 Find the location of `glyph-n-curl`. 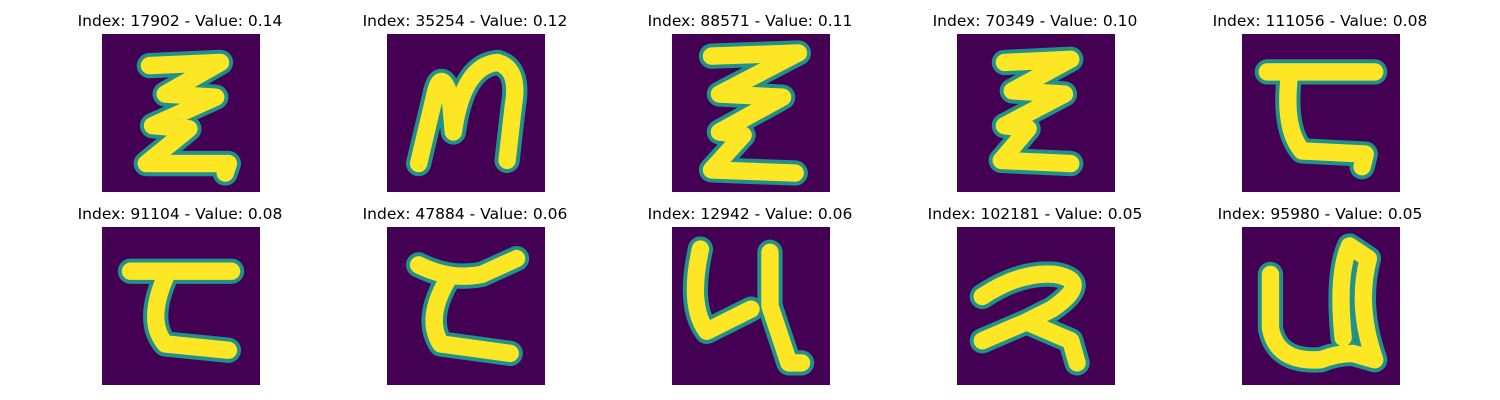

glyph-n-curl is located at coordinates (466, 113).